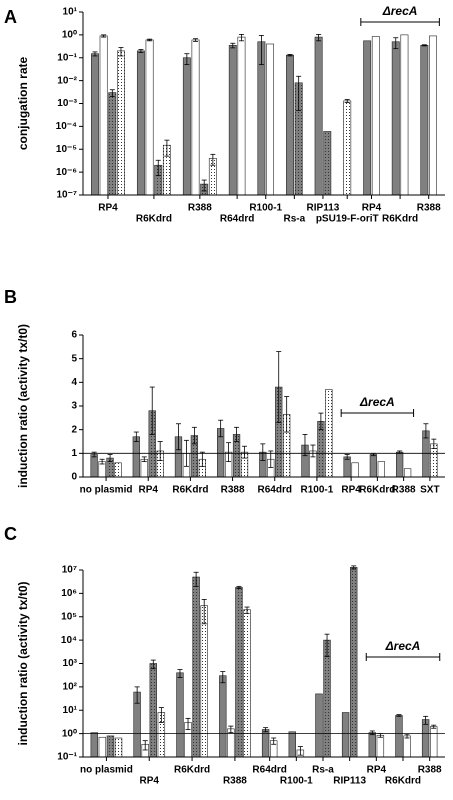 Image resolution: width=453 pixels, height=800 pixels. I want to click on y-tick-label: 10⁻⁶, so click(66, 172).